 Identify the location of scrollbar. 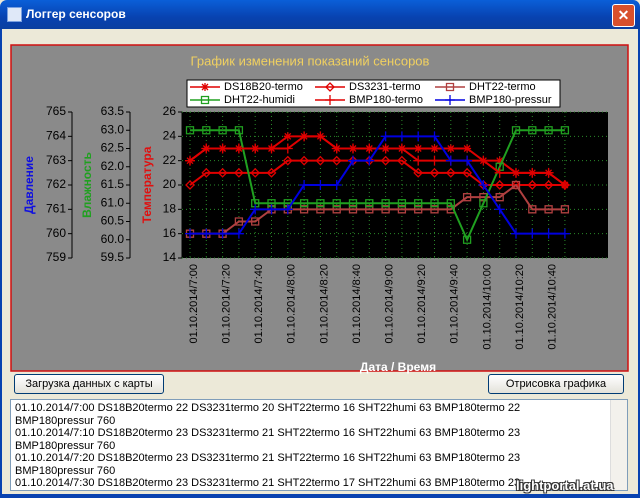
(618, 445).